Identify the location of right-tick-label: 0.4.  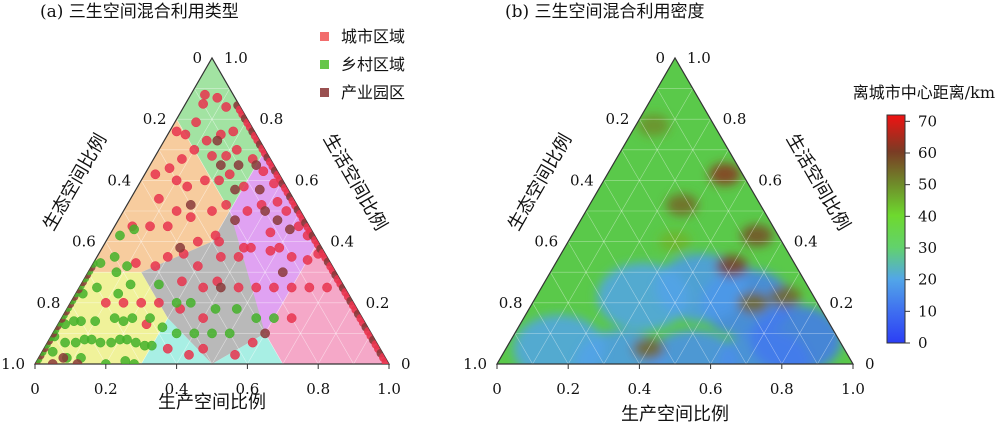
(806, 242).